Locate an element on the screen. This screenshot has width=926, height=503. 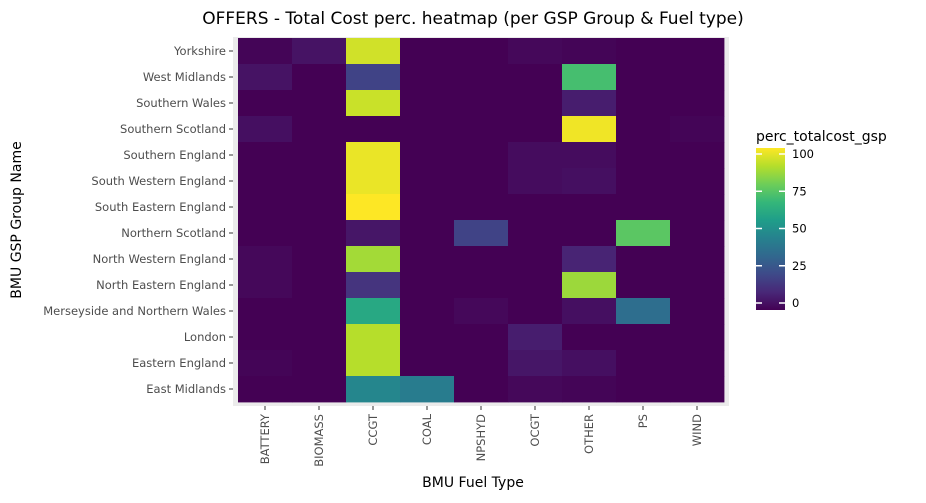
y-tick-label: South Western England is located at coordinates (158, 181).